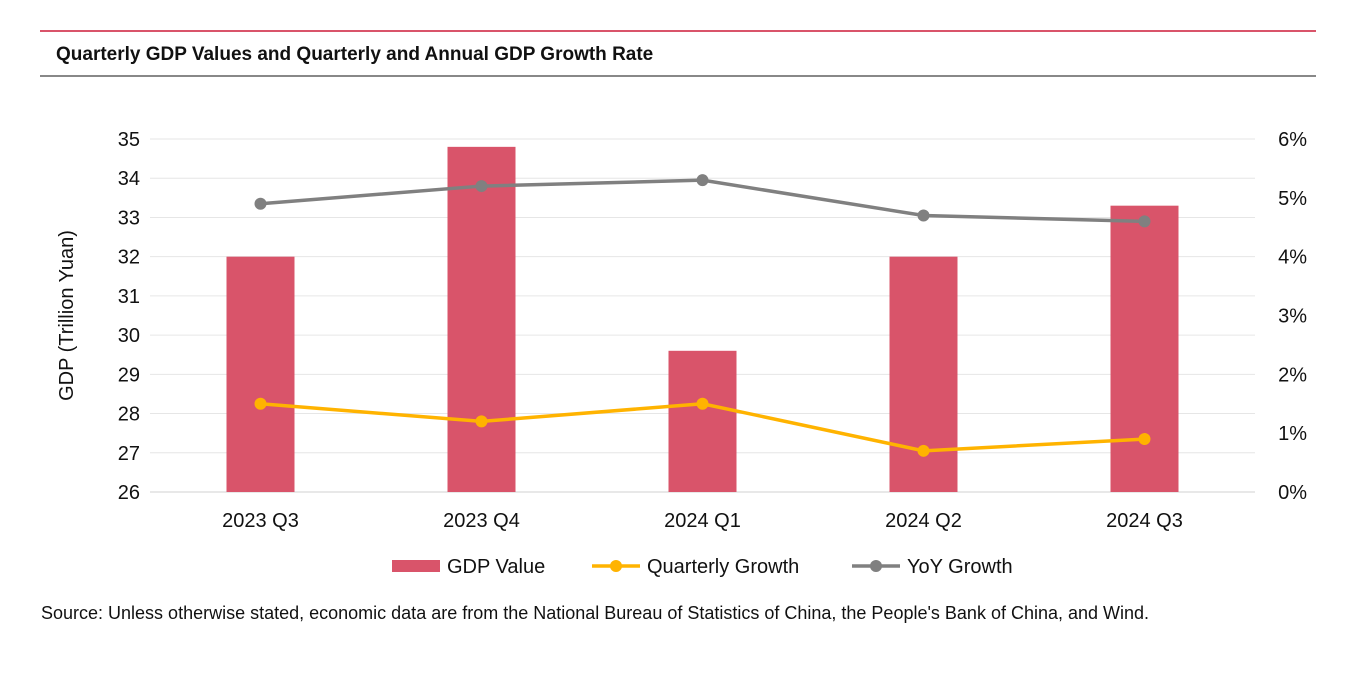 The height and width of the screenshot is (676, 1360). What do you see at coordinates (960, 567) in the screenshot?
I see `legend-label: YoY Growth` at bounding box center [960, 567].